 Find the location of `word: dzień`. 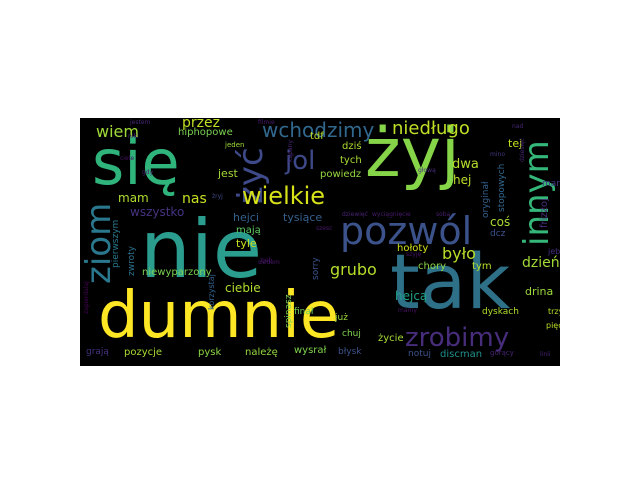

word: dzień is located at coordinates (541, 263).